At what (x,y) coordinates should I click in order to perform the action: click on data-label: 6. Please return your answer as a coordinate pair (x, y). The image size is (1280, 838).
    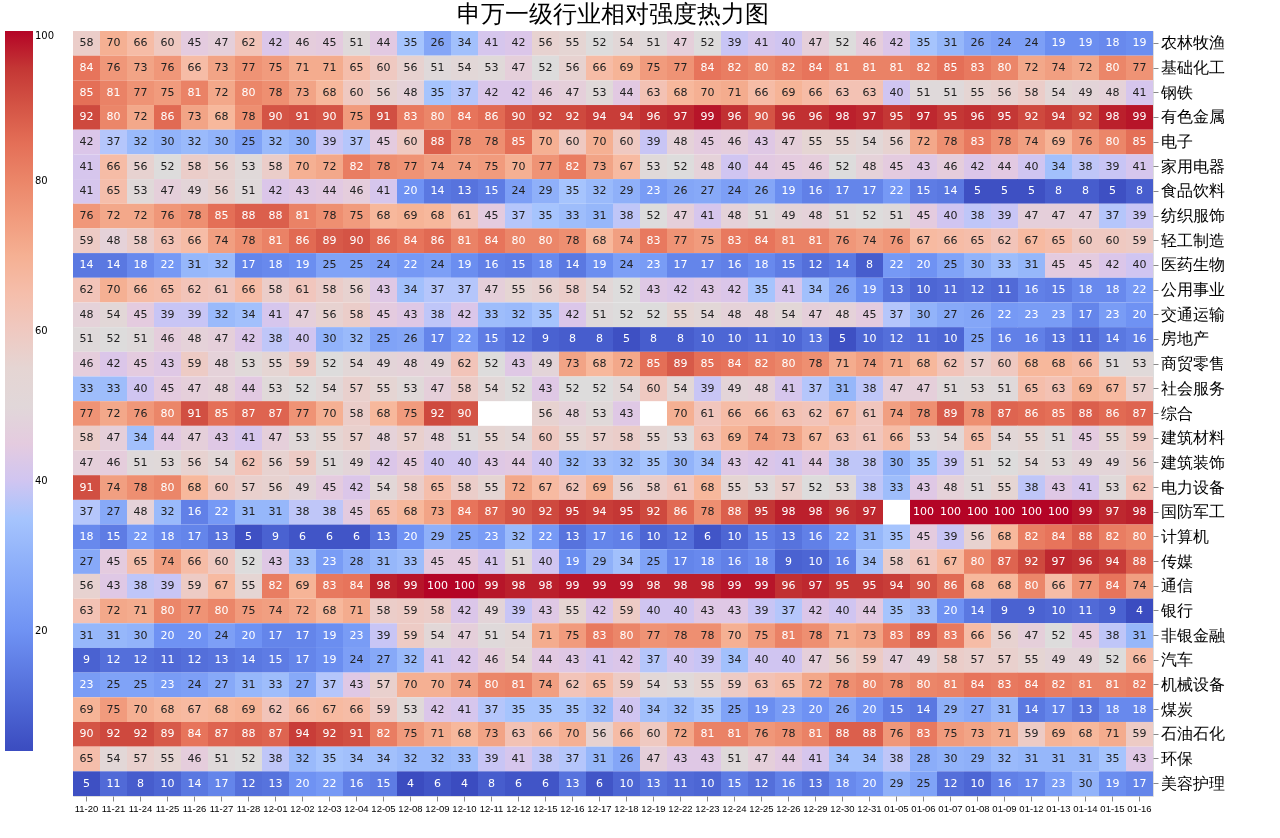
    Looking at the image, I should click on (437, 783).